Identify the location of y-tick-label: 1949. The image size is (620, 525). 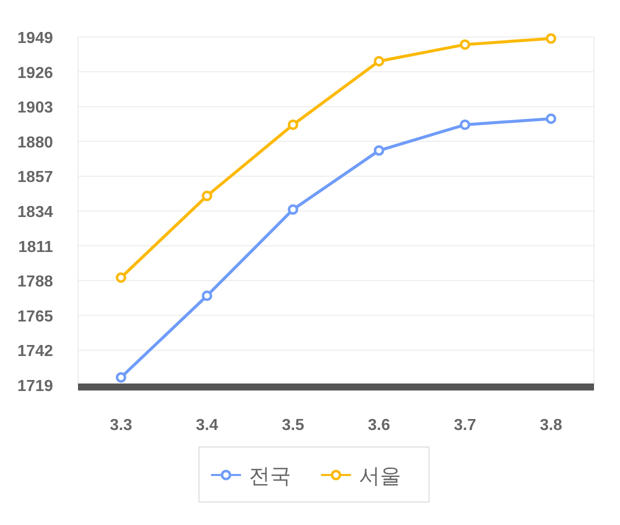
(35, 38).